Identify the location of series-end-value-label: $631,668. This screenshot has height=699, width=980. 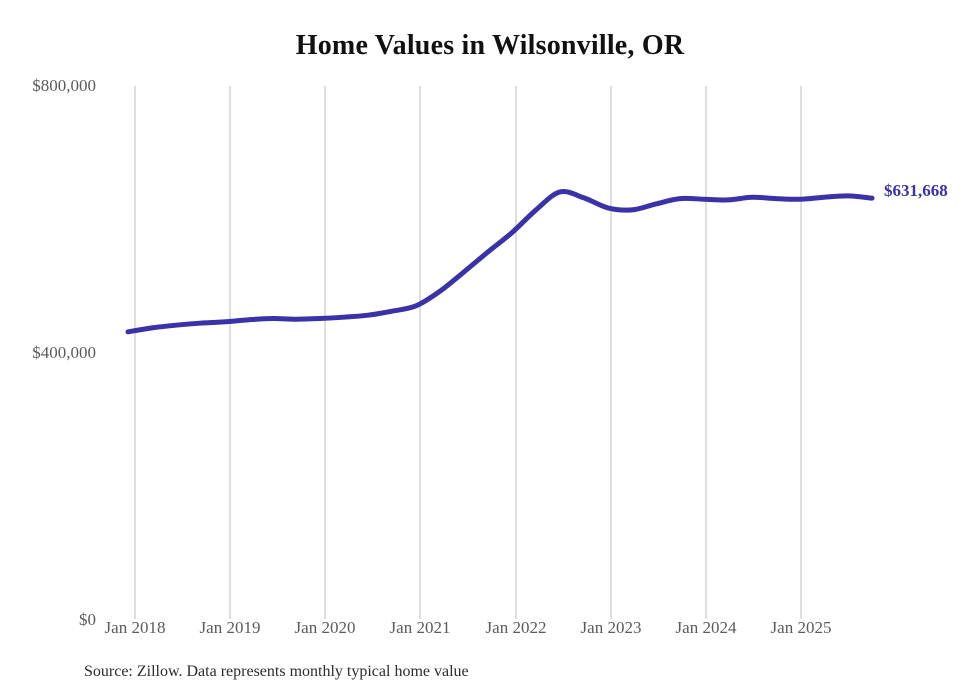
(916, 190).